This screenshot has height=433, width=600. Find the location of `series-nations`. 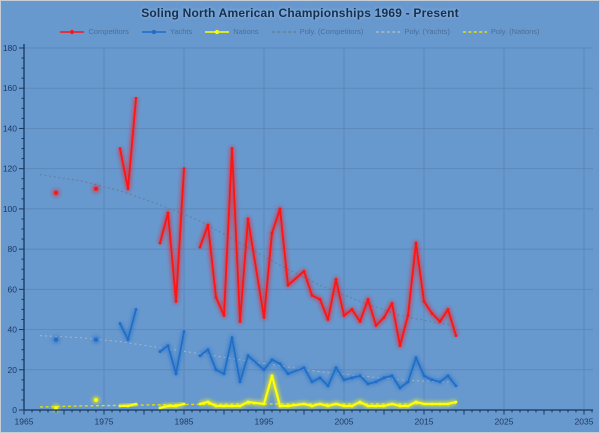

series-nations is located at coordinates (255, 392).